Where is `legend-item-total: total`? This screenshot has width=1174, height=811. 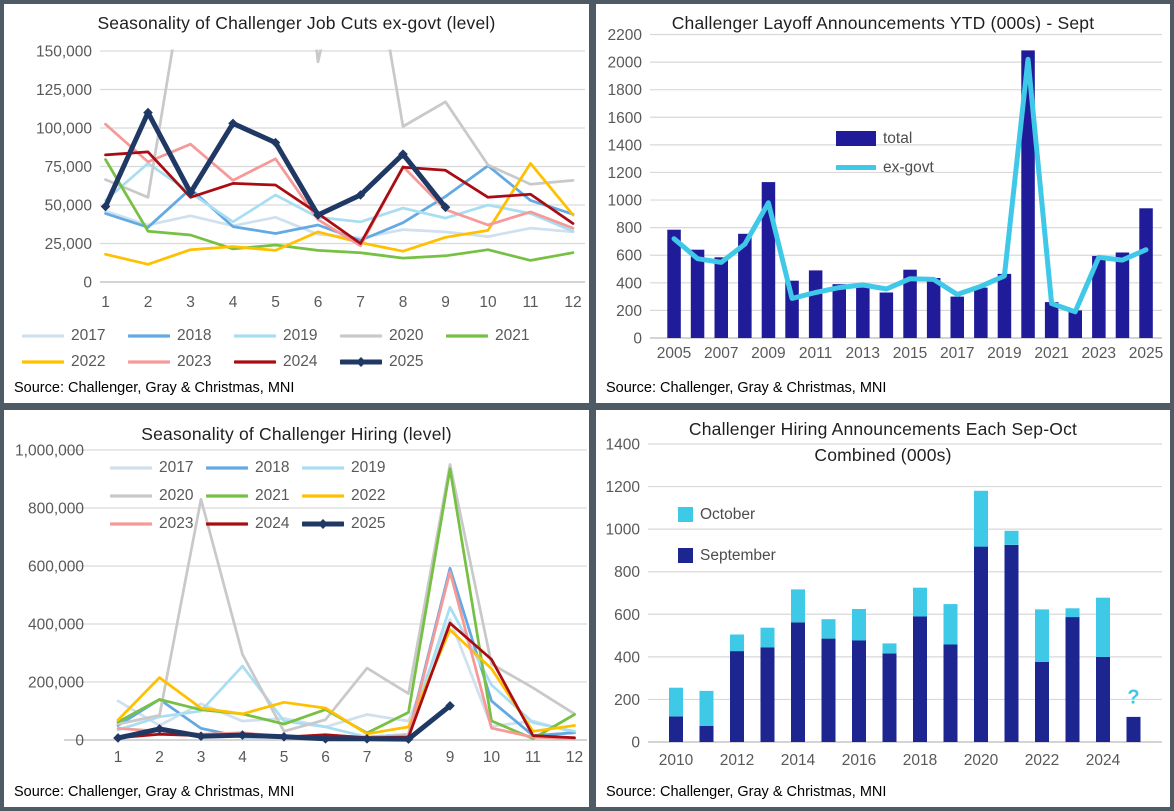 legend-item-total: total is located at coordinates (885, 138).